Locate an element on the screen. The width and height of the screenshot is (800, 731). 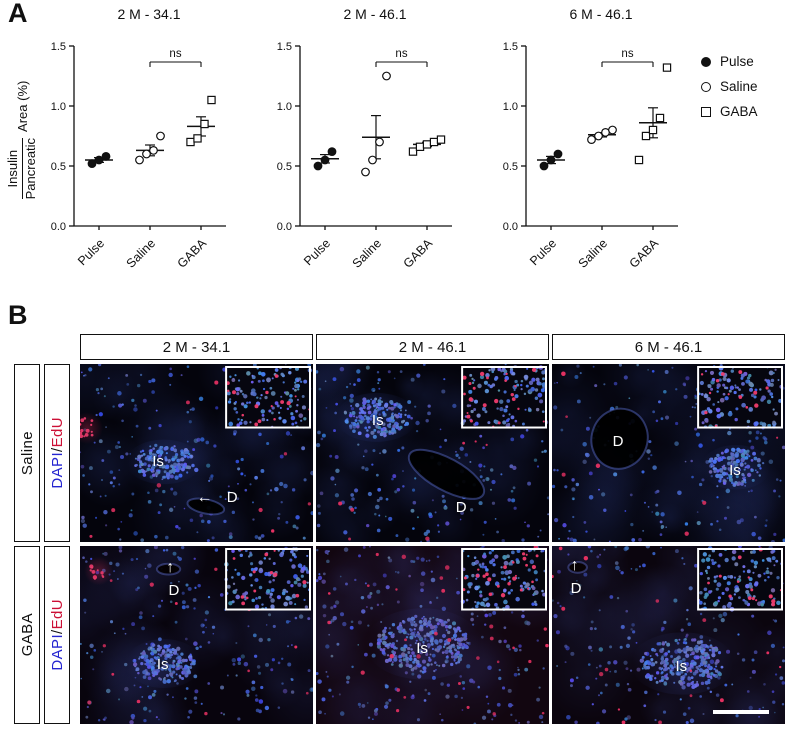
micrograph-saline-2m-46-1: Is D is located at coordinates (432, 453).